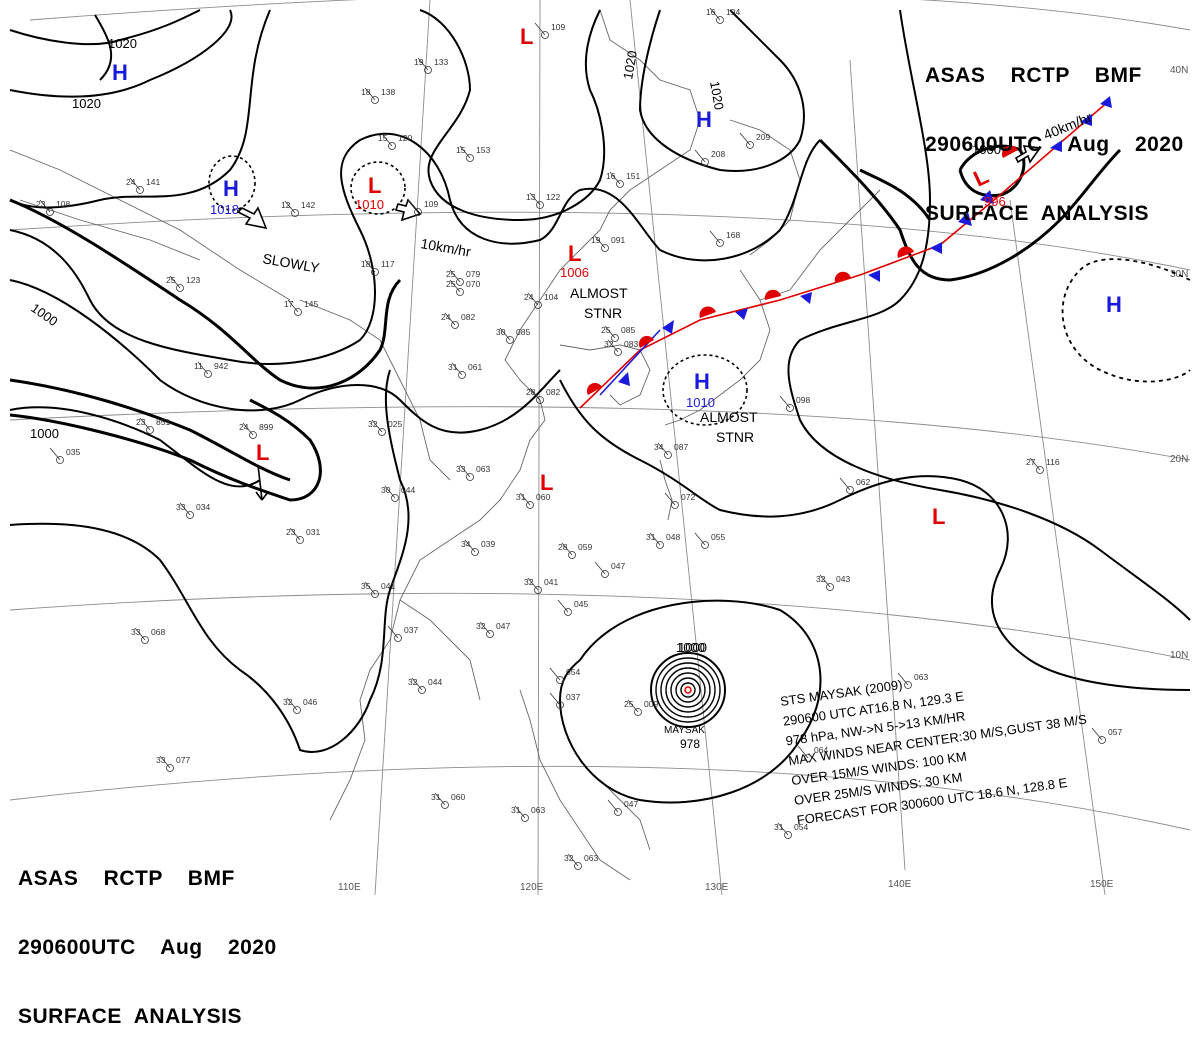 Image resolution: width=1200 pixels, height=1051 pixels. What do you see at coordinates (553, 197) in the screenshot?
I see `station-pressure: 122` at bounding box center [553, 197].